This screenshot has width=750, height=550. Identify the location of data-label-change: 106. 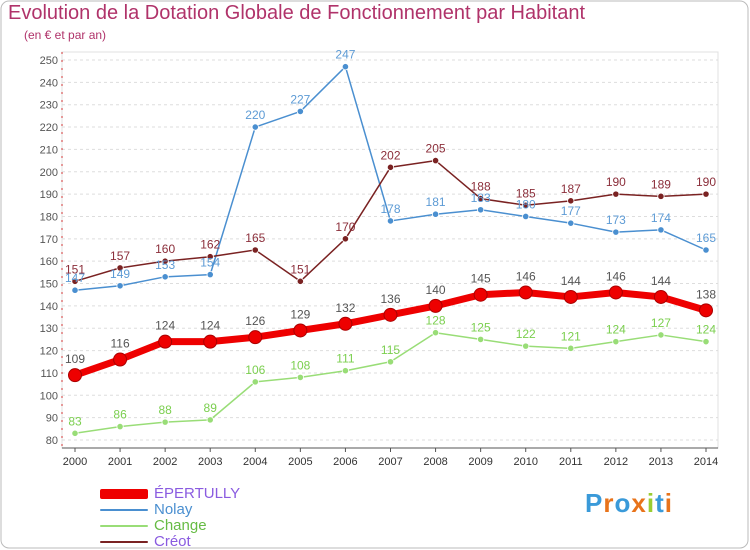
(255, 370).